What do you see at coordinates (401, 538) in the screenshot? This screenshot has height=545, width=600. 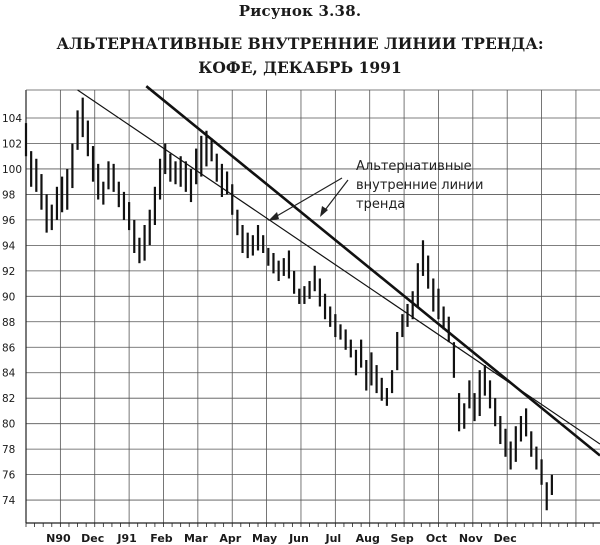 I see `x-tick-label: Sep` at bounding box center [401, 538].